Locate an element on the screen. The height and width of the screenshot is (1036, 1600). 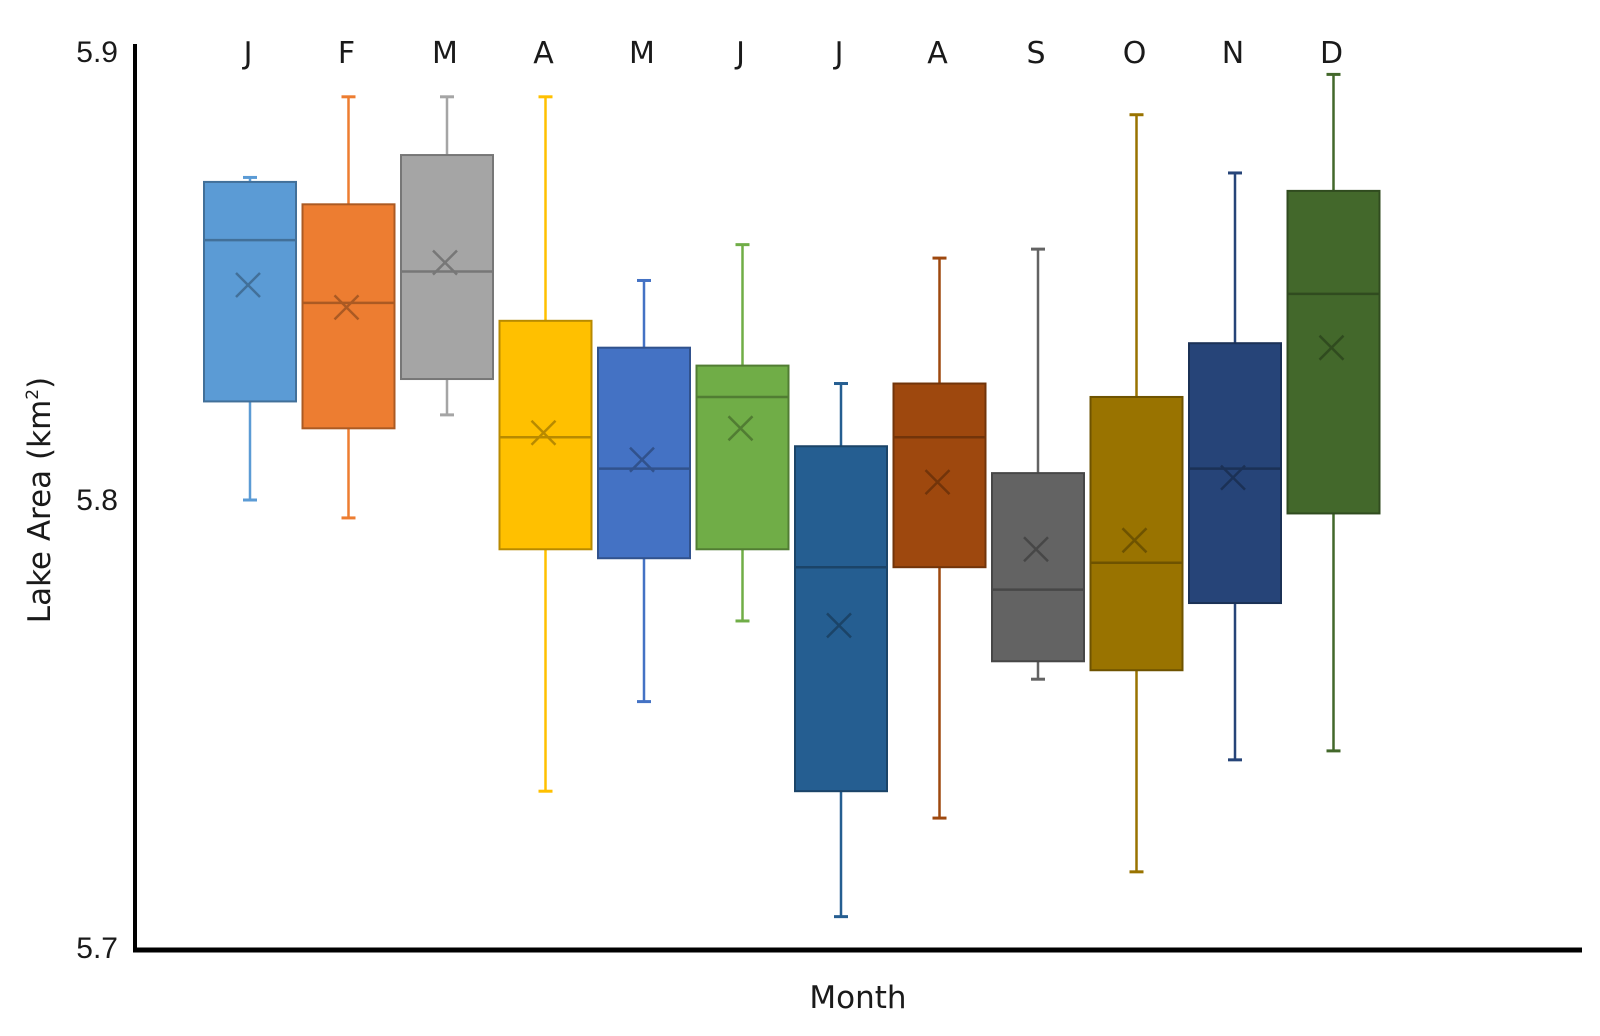
y-tick-label: 5.9 is located at coordinates (97, 52).